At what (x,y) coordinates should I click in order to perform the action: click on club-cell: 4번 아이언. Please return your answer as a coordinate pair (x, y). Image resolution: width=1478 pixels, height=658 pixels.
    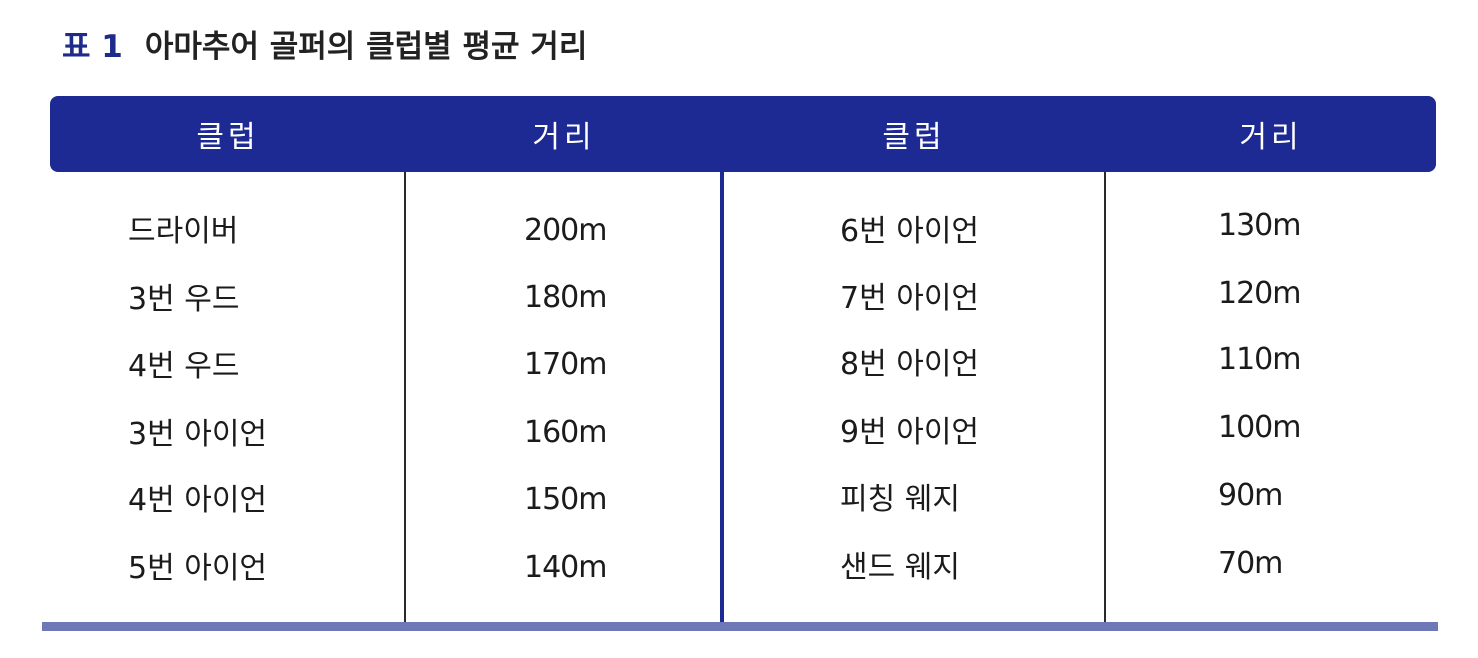
    Looking at the image, I should click on (198, 500).